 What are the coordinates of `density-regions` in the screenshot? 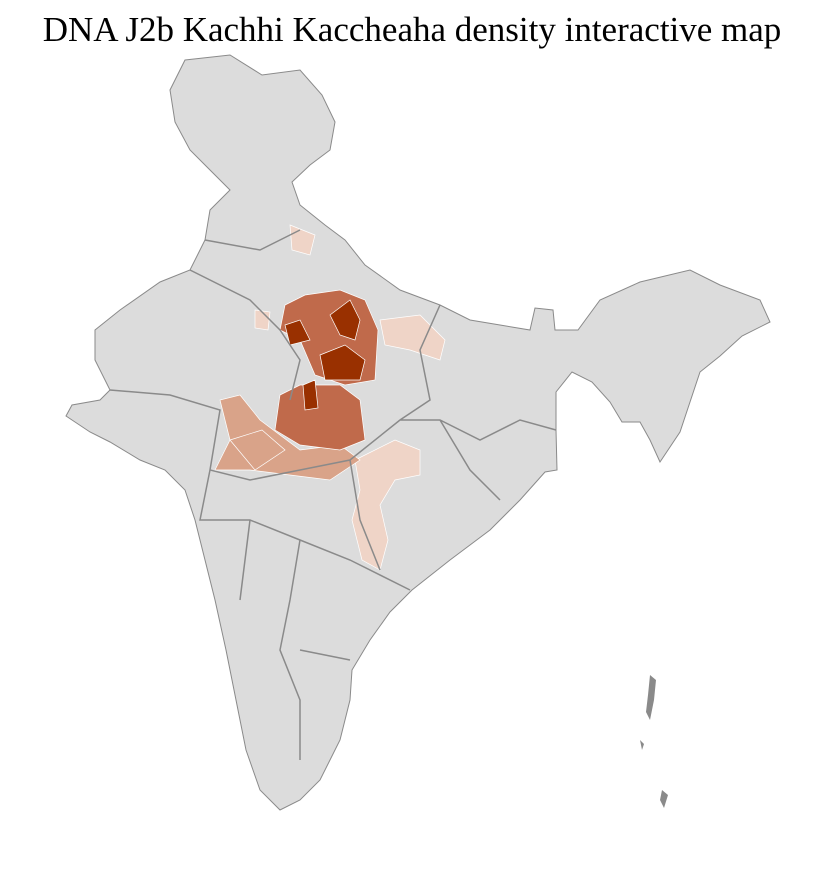 It's located at (330, 397).